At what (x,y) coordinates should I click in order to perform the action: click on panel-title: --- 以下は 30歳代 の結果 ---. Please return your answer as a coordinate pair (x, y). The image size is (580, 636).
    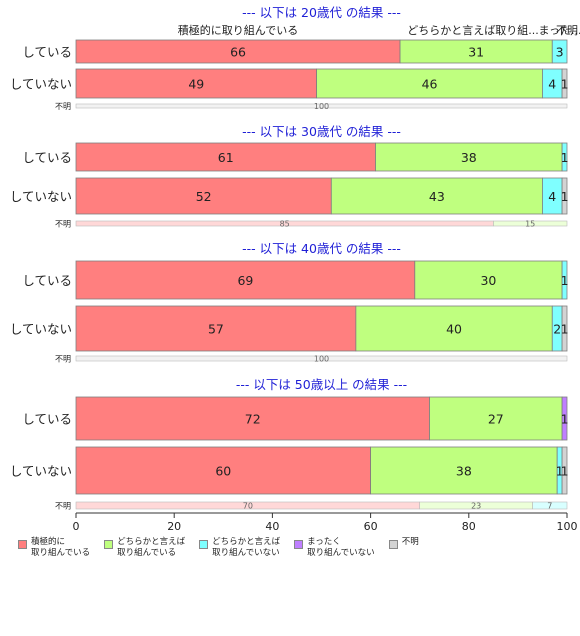
    Looking at the image, I should click on (321, 131).